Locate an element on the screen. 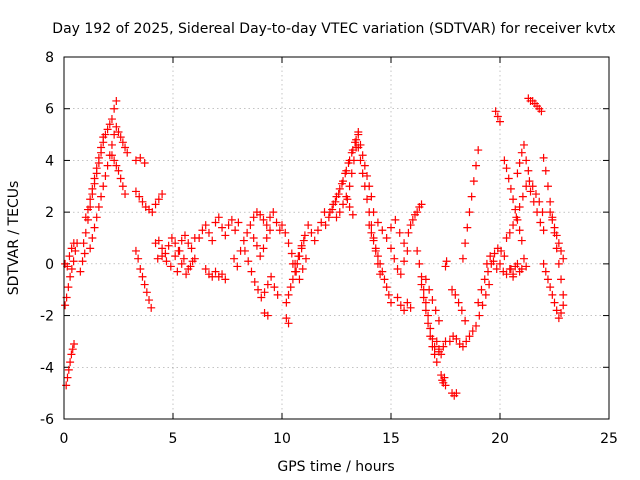 The height and width of the screenshot is (480, 640). series-s5 is located at coordinates (100, 172).